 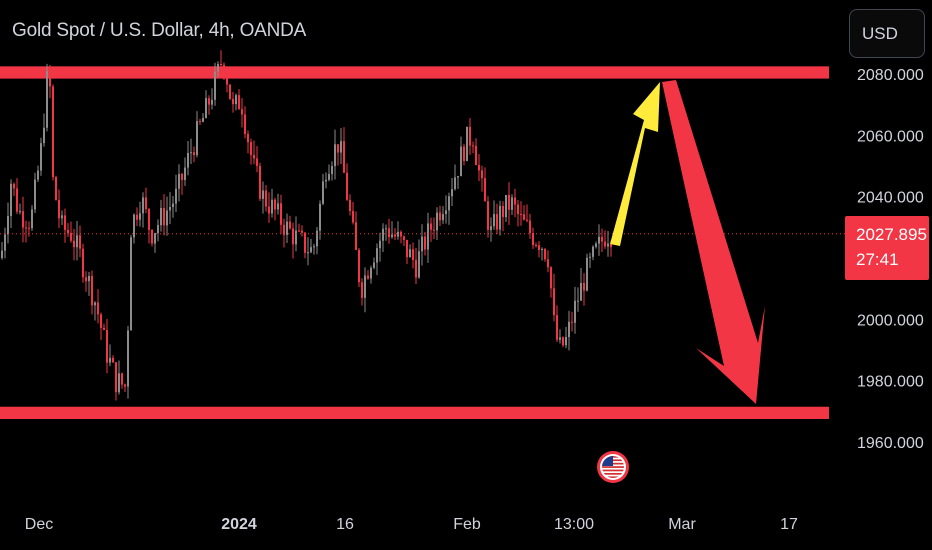 I want to click on y-axis-tick-label: 1980.000, so click(x=890, y=382).